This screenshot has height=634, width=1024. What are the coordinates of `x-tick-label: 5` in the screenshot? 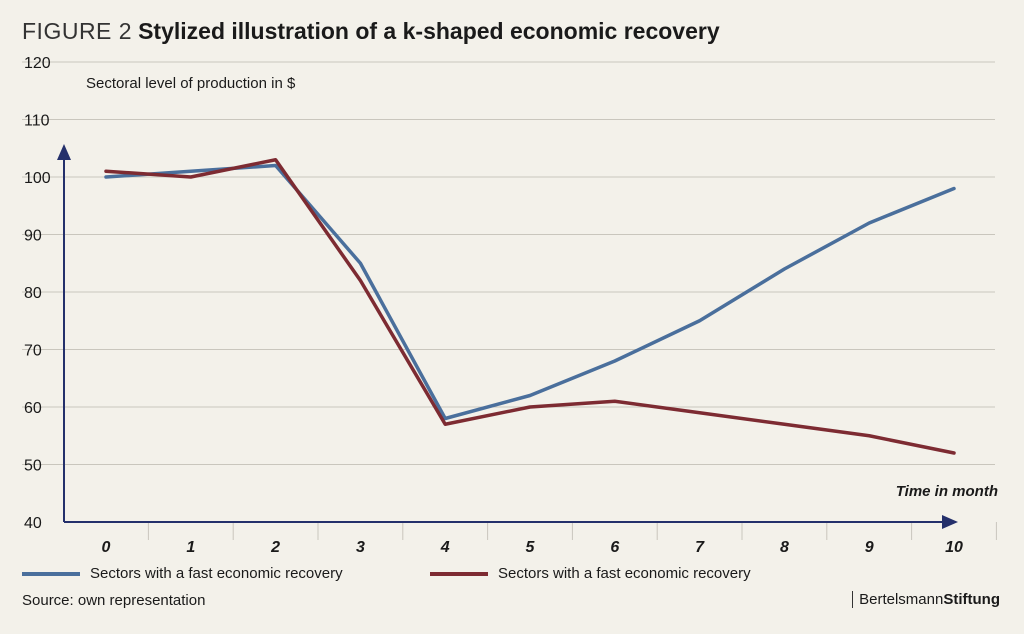 It's located at (531, 547).